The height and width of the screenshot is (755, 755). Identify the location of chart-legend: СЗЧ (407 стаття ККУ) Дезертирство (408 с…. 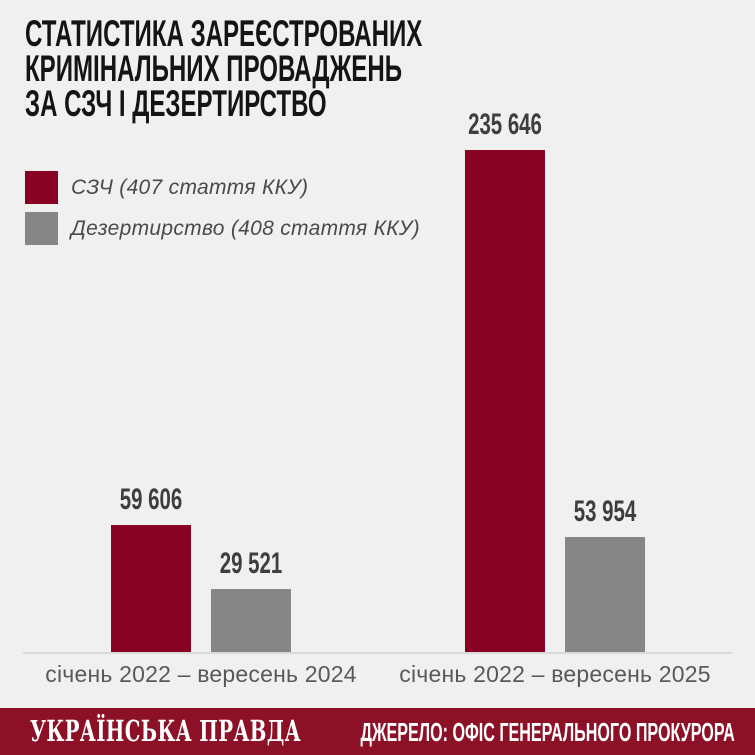
(222, 212).